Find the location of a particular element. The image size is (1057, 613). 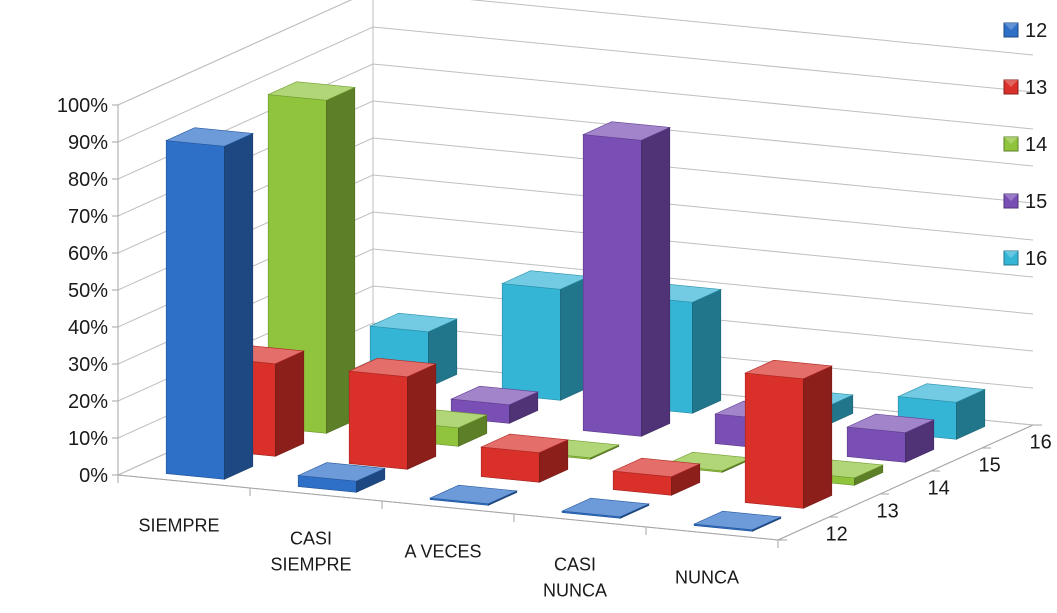

y-axis-ticks: 0% 10% 20% 30% 40% 50% 60% 70% 80% 90% 100% is located at coordinates (88, 291).